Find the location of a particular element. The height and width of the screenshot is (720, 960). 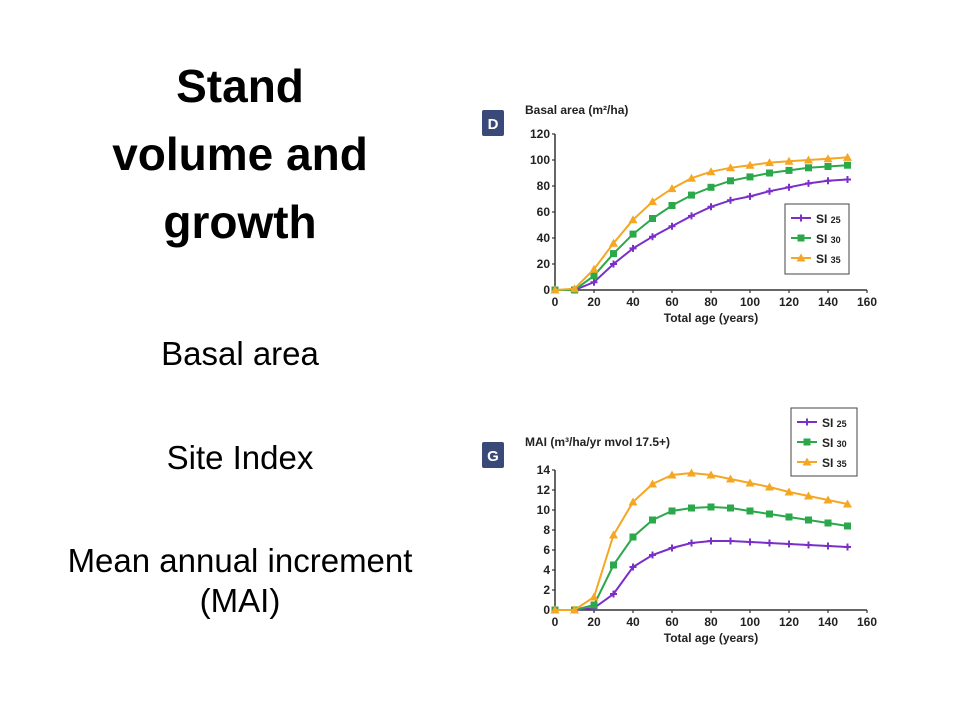

x-axis-label: Total age (years) is located at coordinates (711, 638).